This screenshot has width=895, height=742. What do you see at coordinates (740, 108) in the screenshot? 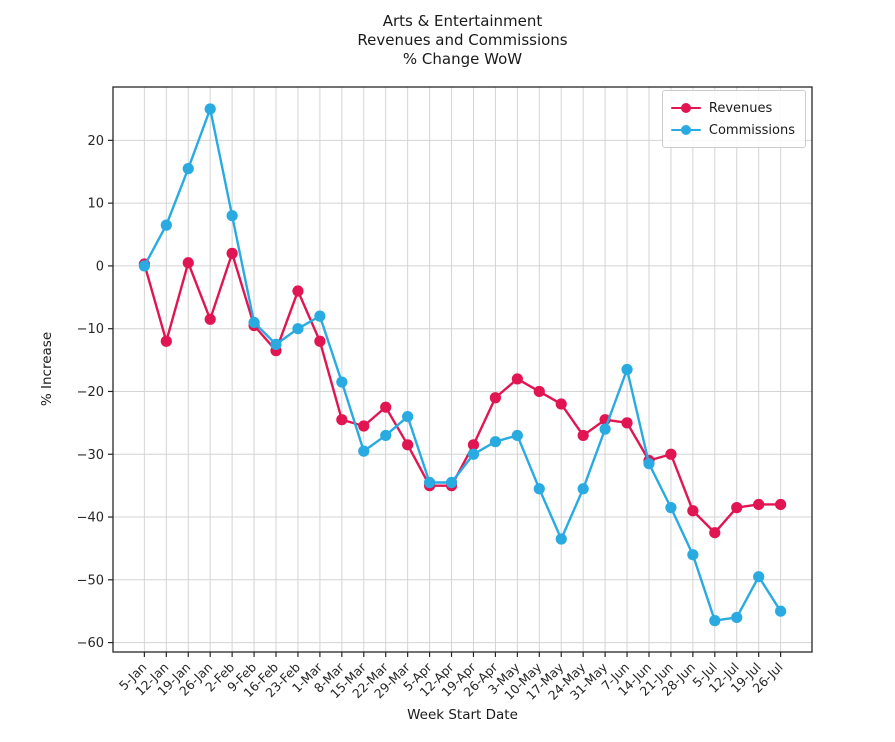
I see `legend-label-revenues: Revenues` at bounding box center [740, 108].